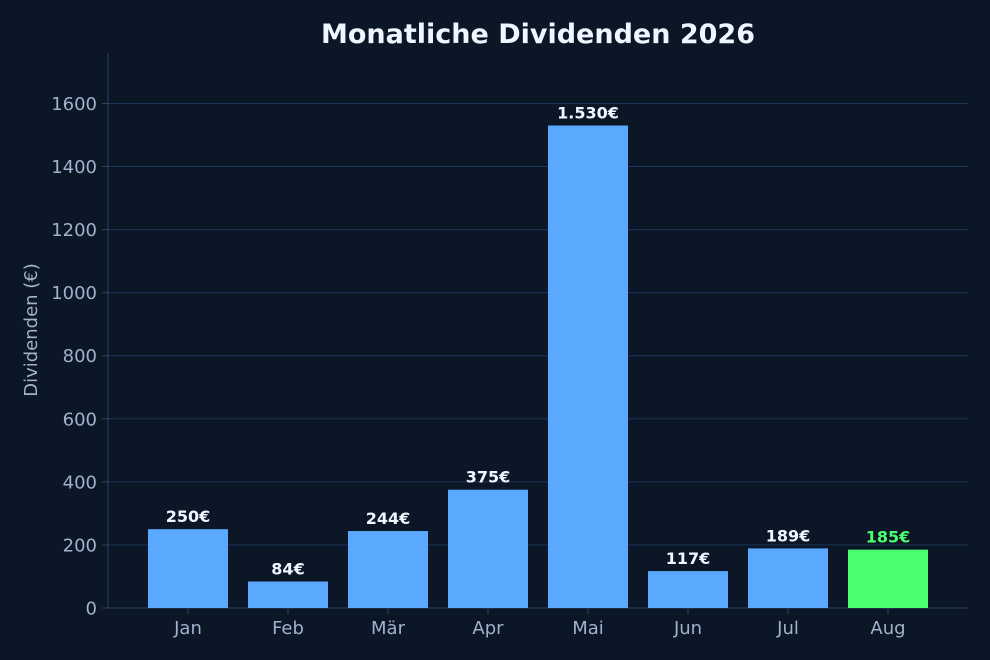 This screenshot has height=660, width=990. Describe the element at coordinates (588, 628) in the screenshot. I see `x-tick-label: Mai` at that location.